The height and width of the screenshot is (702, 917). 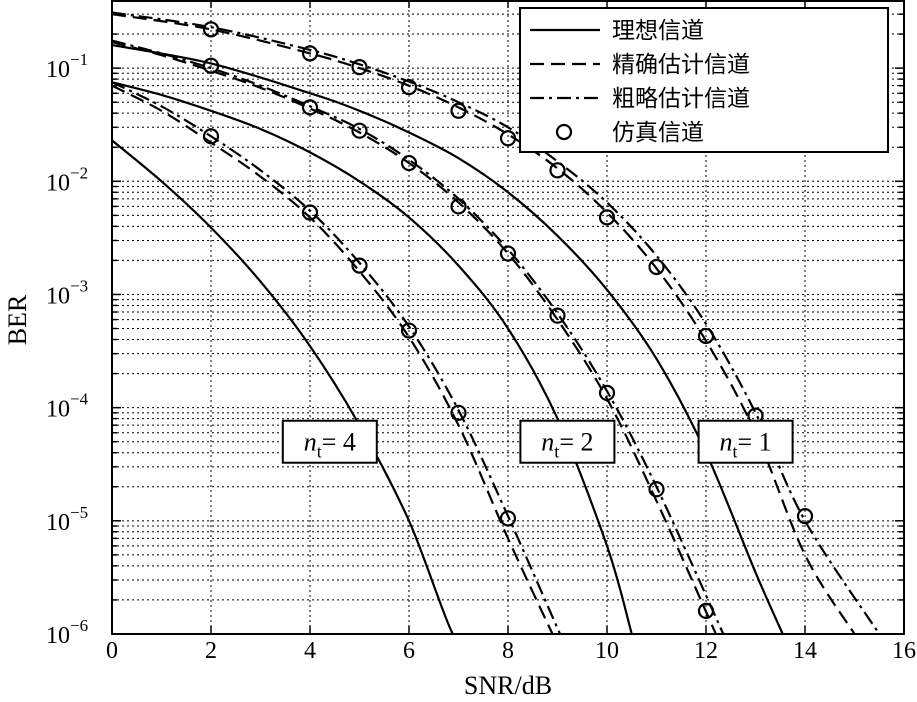 What do you see at coordinates (17, 319) in the screenshot?
I see `y-axis-label: BER` at bounding box center [17, 319].